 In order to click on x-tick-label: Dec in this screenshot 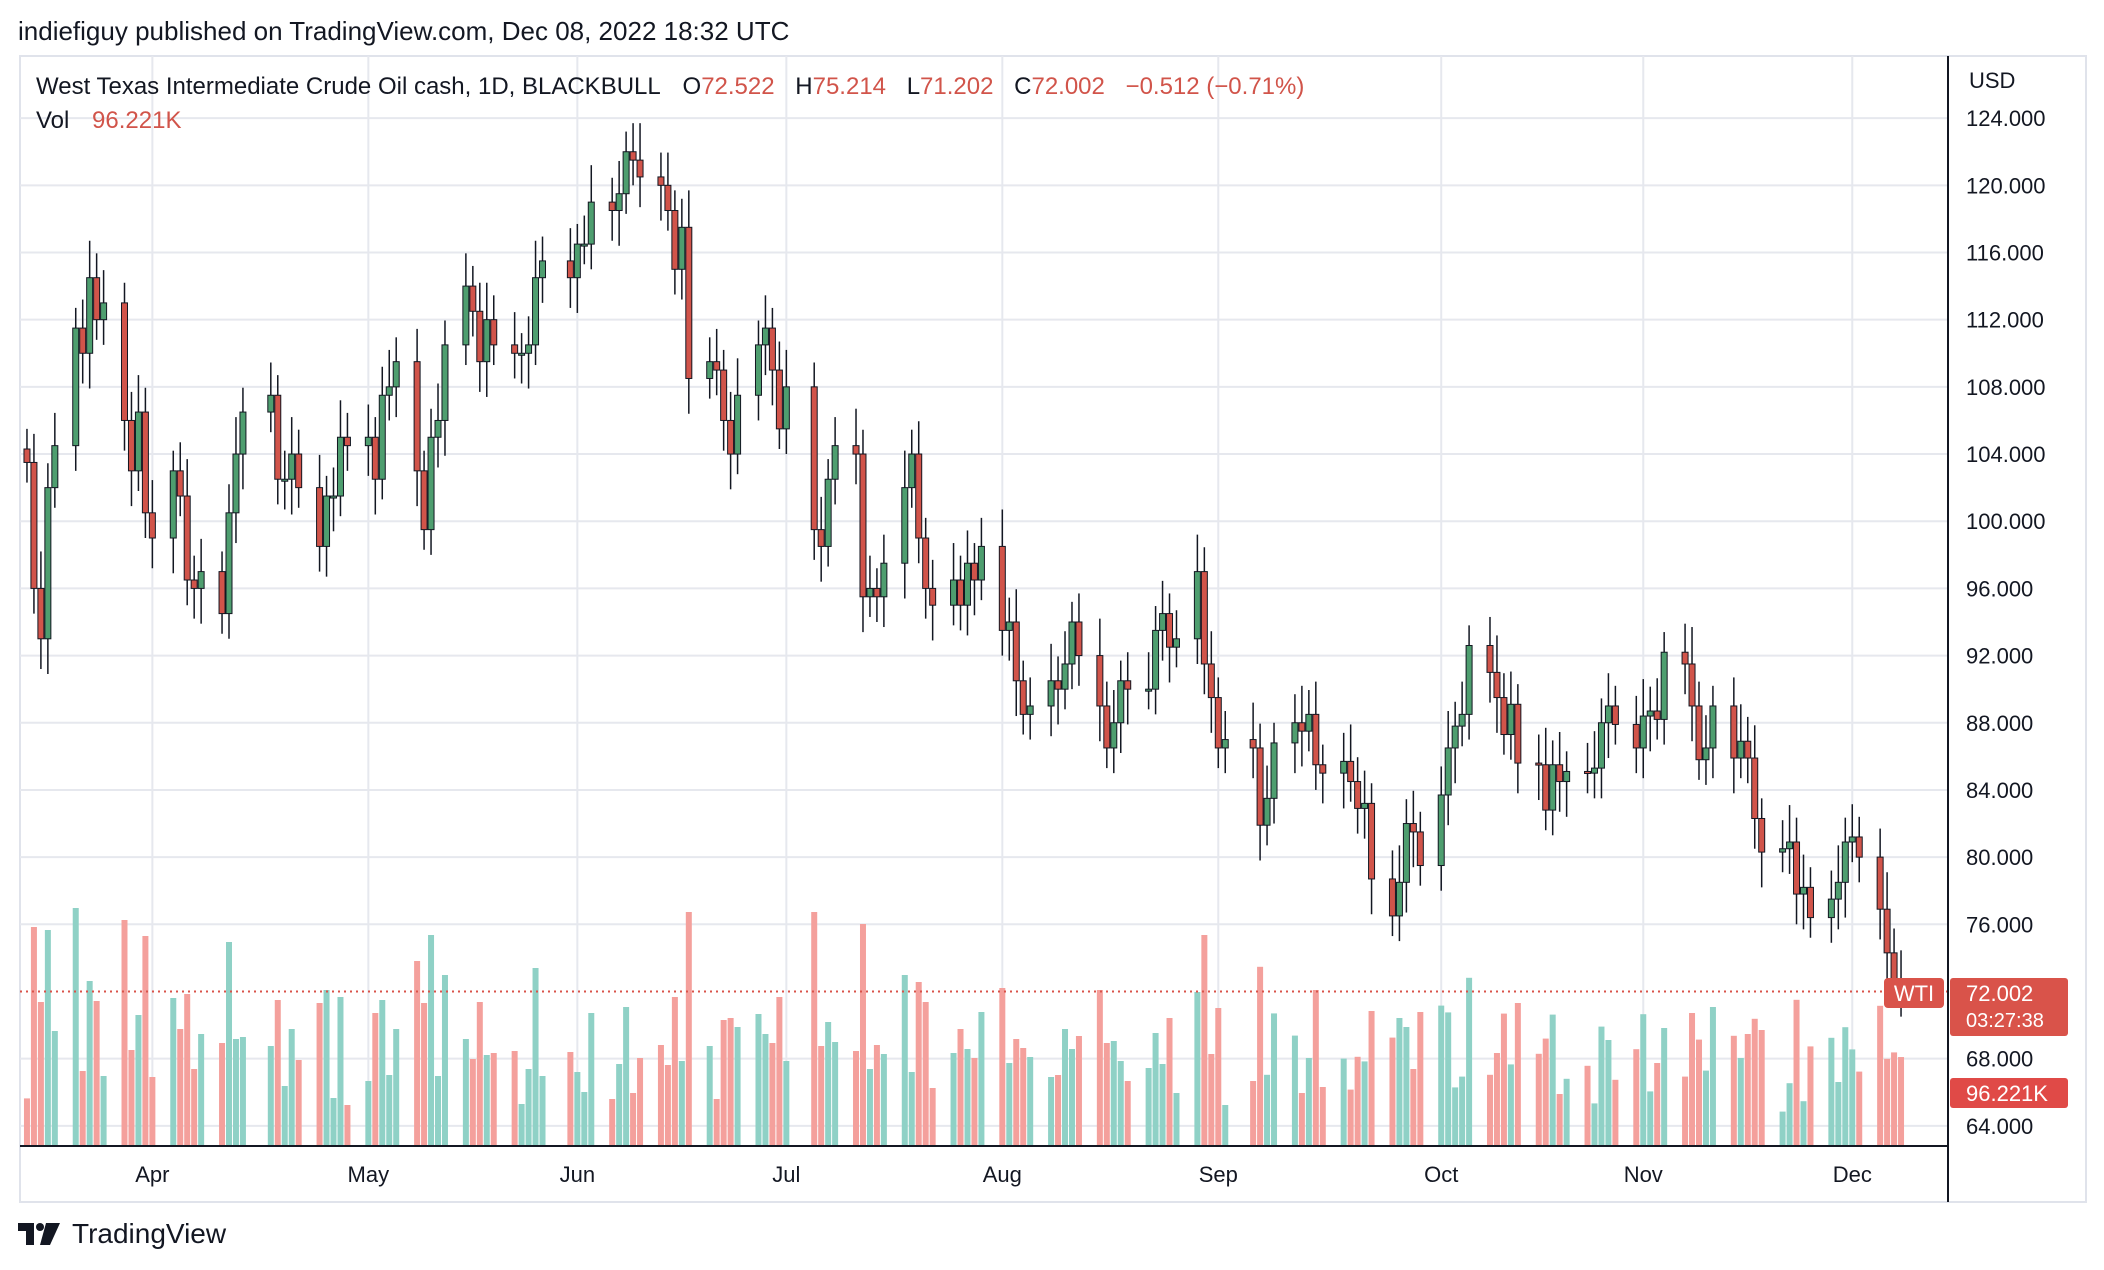, I will do `click(1852, 1174)`.